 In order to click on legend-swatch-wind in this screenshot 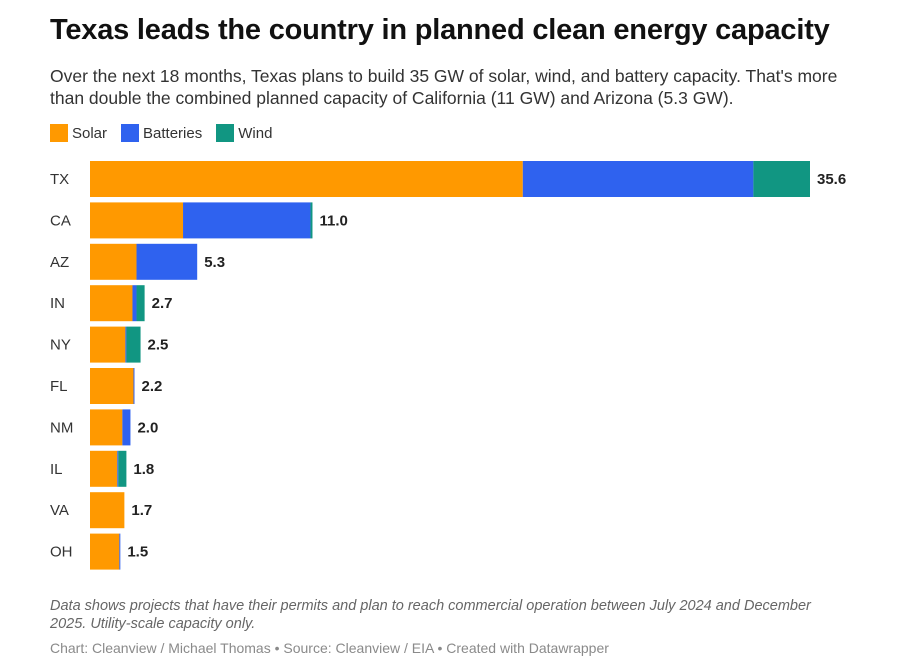, I will do `click(225, 133)`.